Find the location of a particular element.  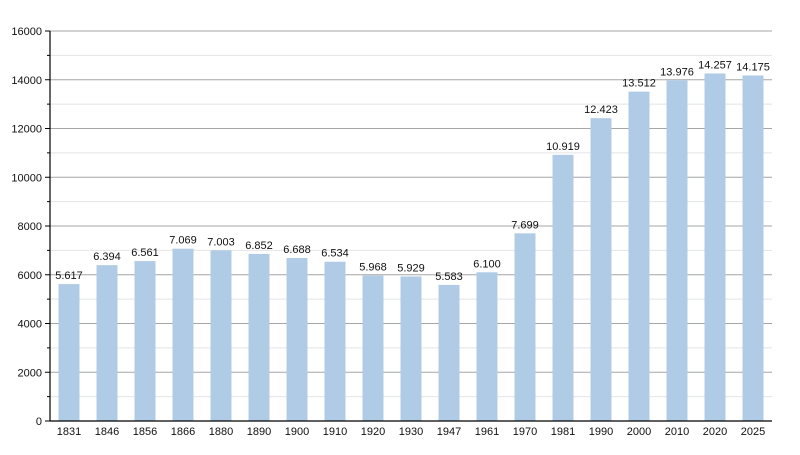

x-tick-label: 2010 is located at coordinates (677, 432).